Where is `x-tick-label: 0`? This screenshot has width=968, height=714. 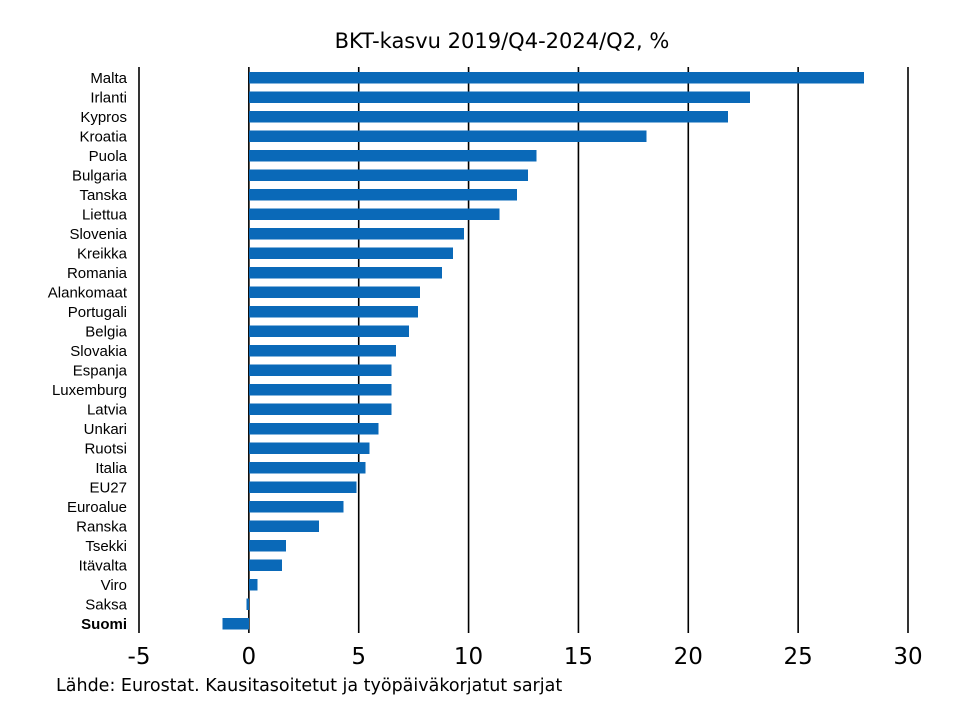
x-tick-label: 0 is located at coordinates (249, 657).